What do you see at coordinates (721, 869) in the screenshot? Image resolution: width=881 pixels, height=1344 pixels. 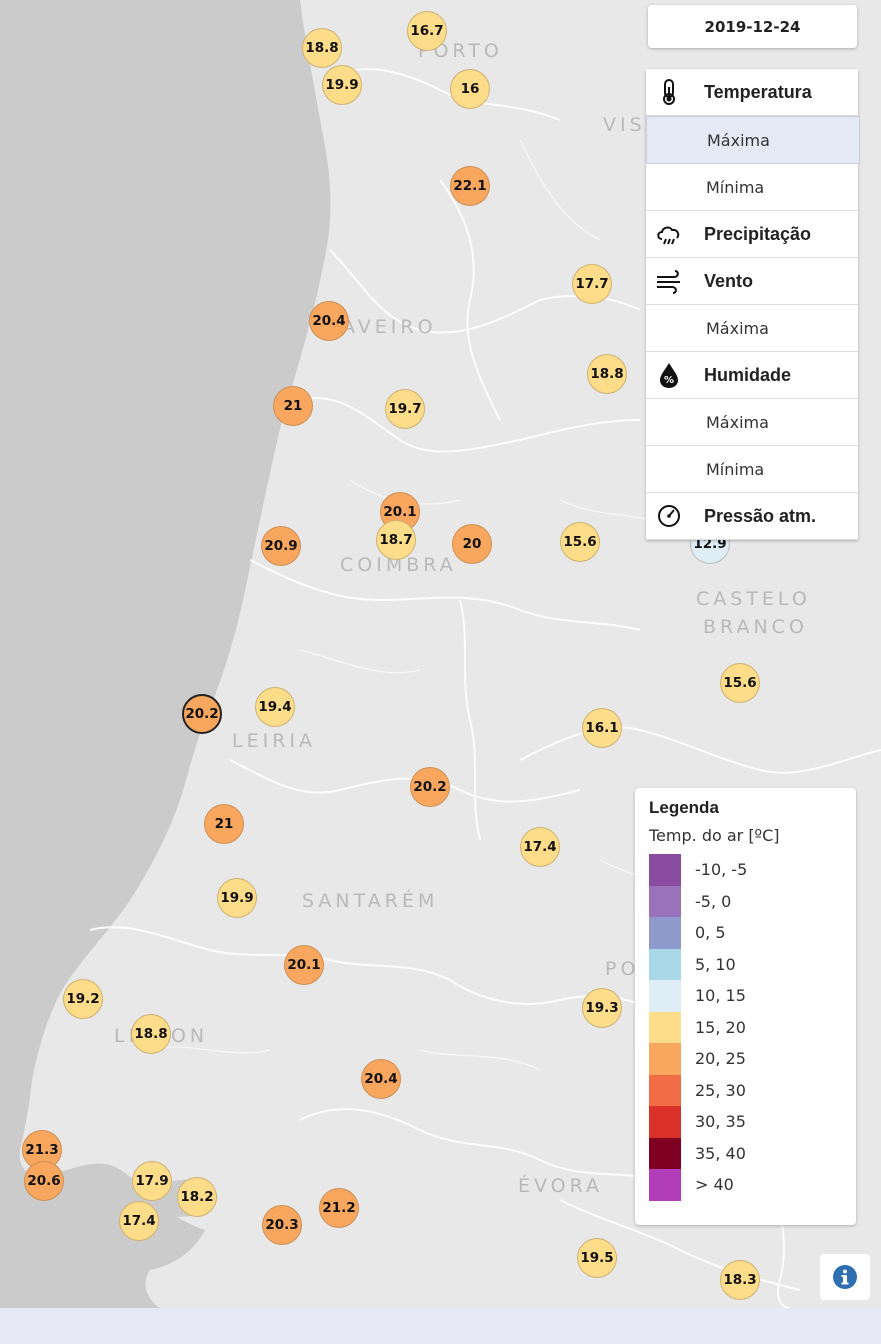 I see `legend-label: -10, -5` at bounding box center [721, 869].